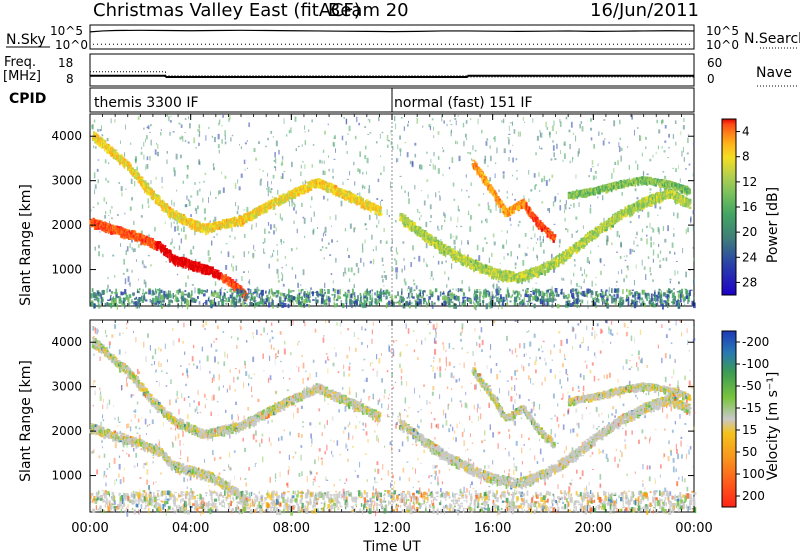  I want to click on n-sky-series, so click(392, 31).